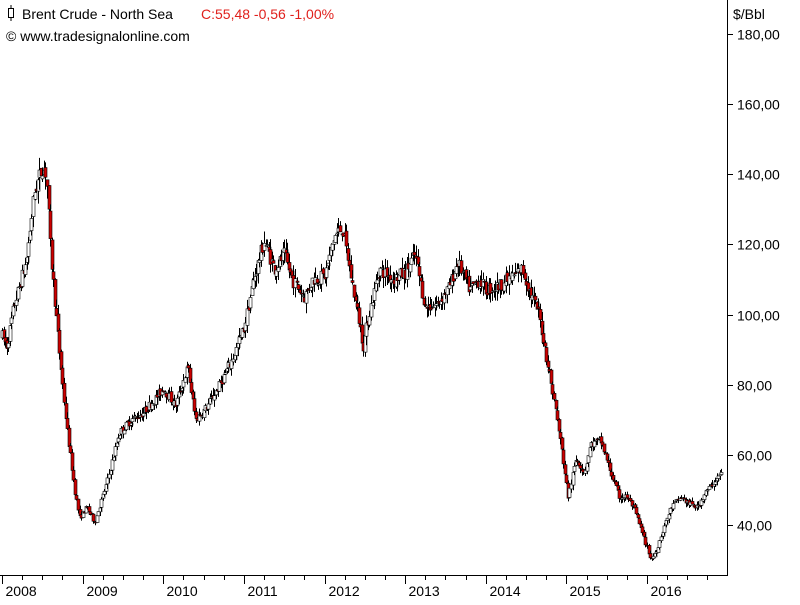  I want to click on y-tick-label: 180,00, so click(758, 35).